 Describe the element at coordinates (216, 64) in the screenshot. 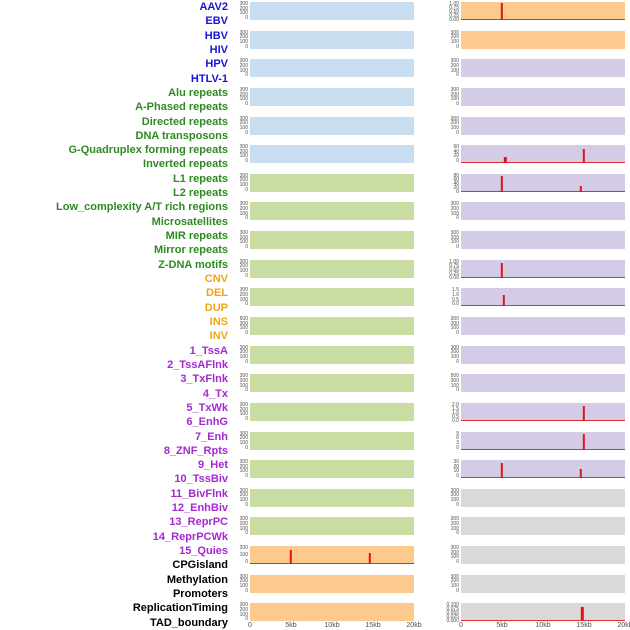

I see `track-label-hpv: HPV` at that location.